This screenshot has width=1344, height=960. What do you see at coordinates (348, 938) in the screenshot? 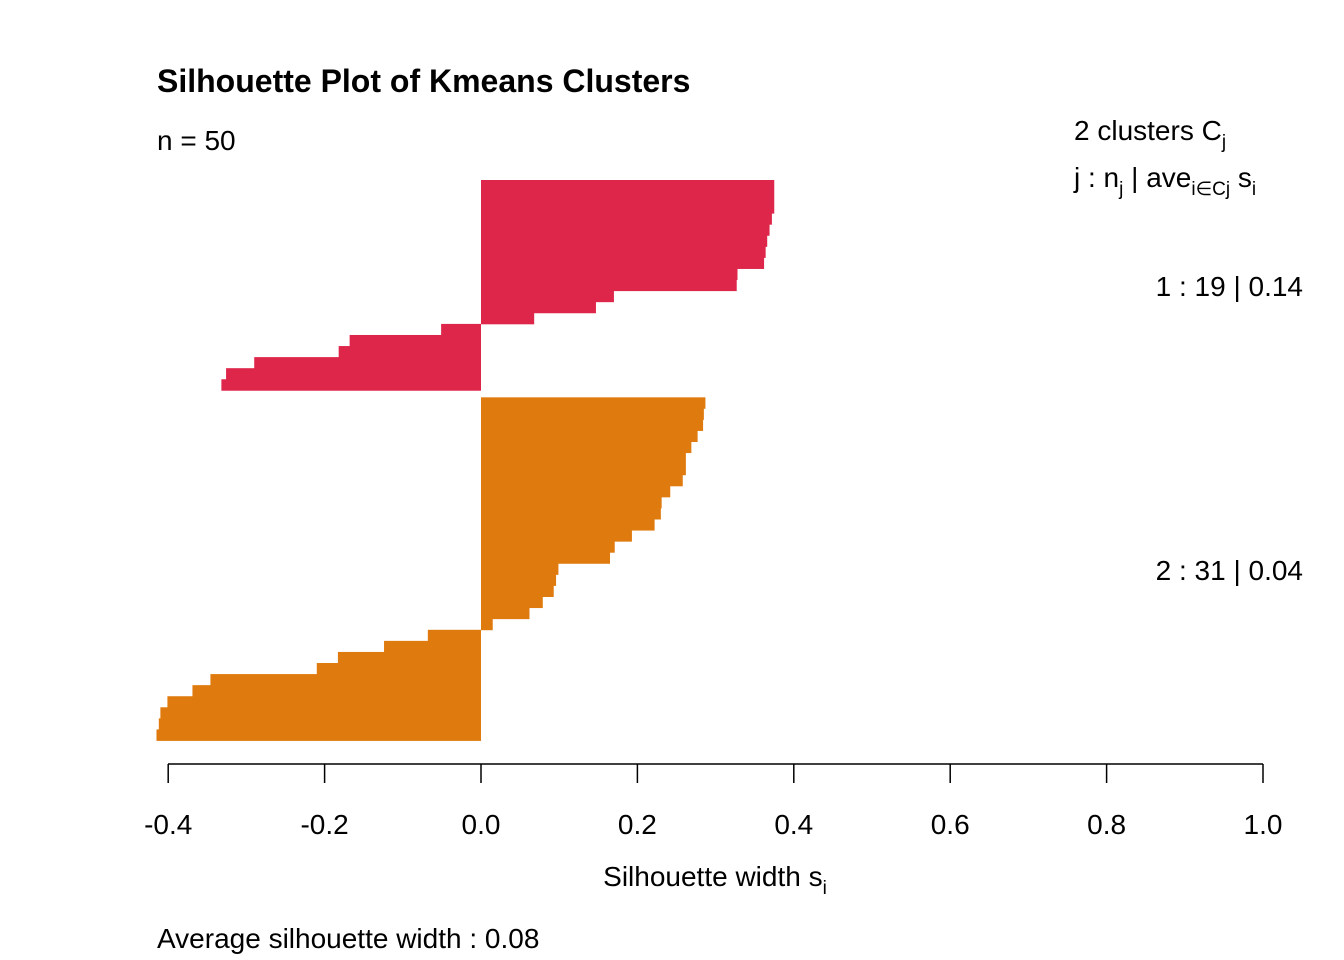
I see `average-silhouette-width: Average silhouette width : 0.08` at bounding box center [348, 938].